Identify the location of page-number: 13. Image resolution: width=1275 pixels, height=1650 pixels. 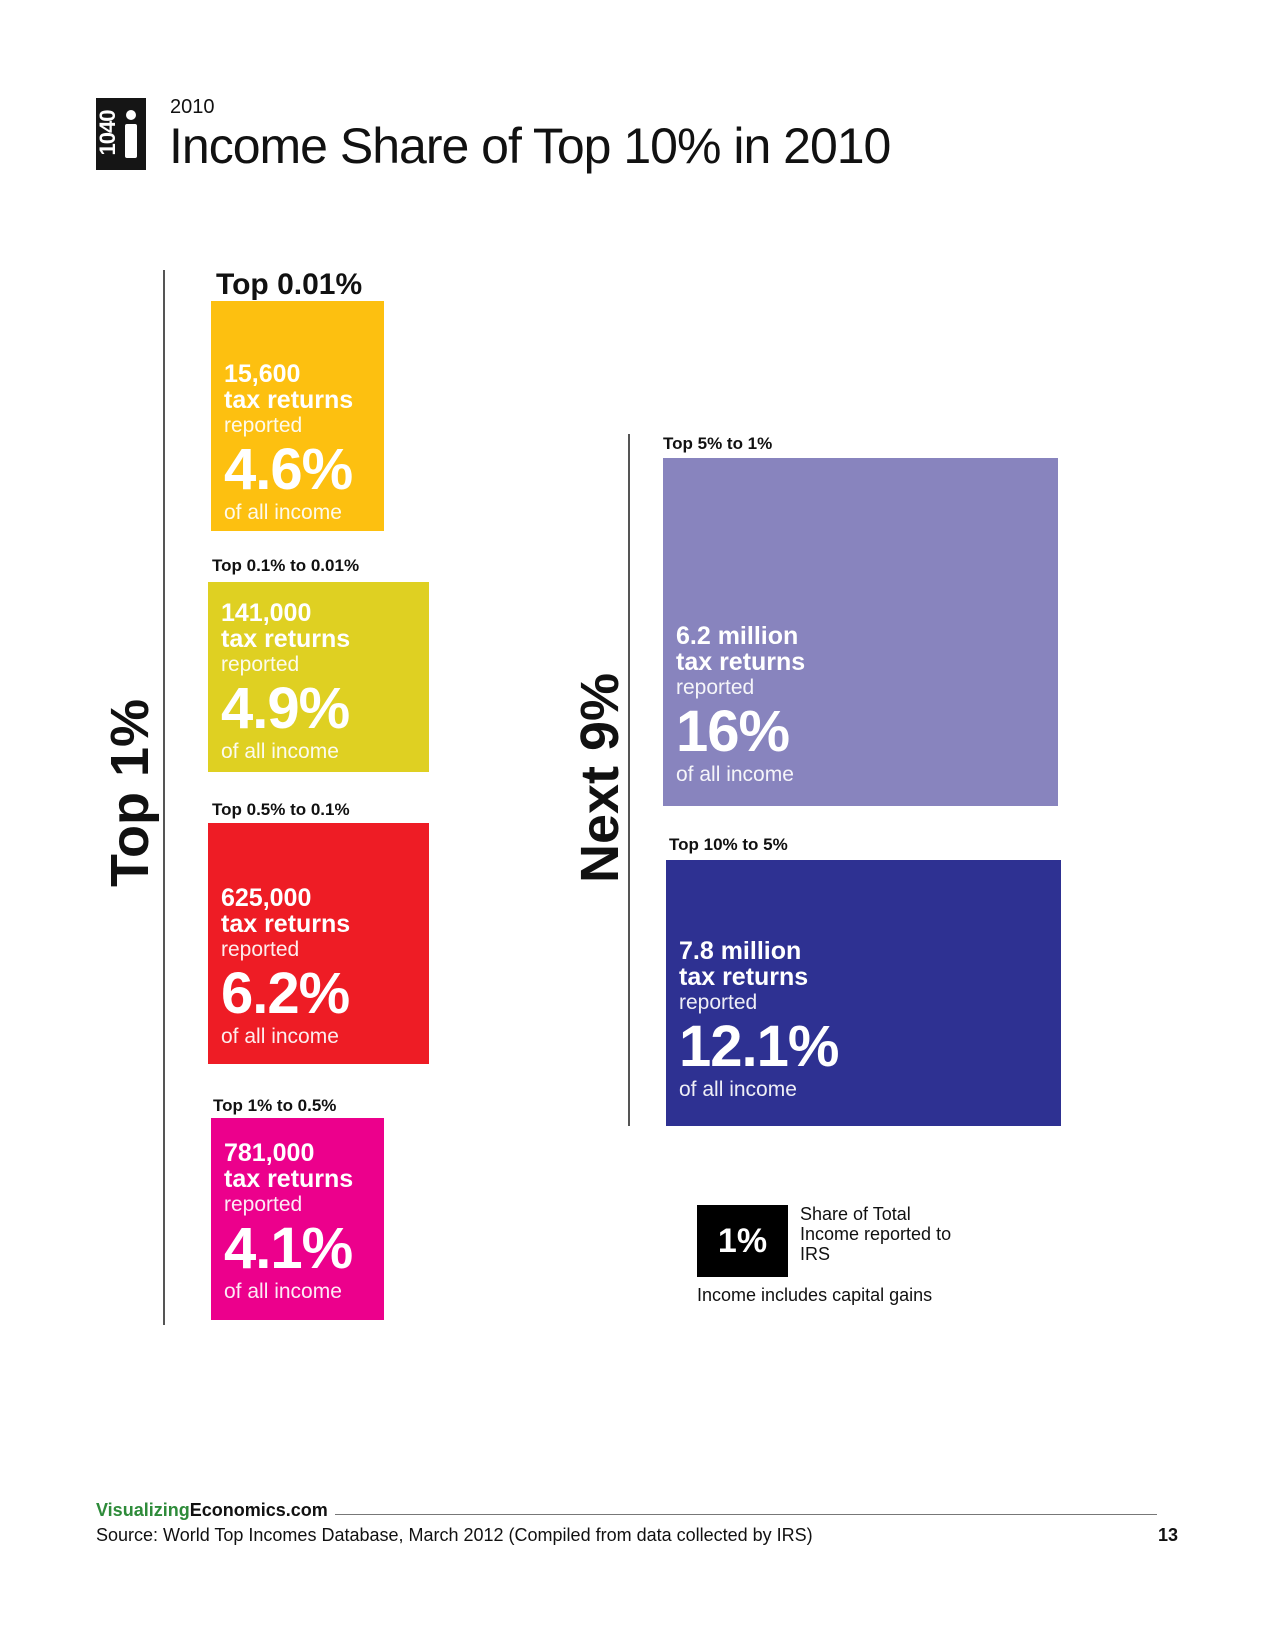
(1168, 1535).